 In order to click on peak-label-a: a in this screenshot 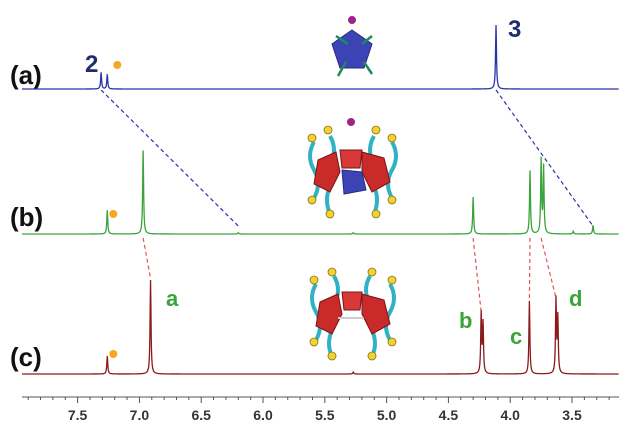, I will do `click(172, 298)`.